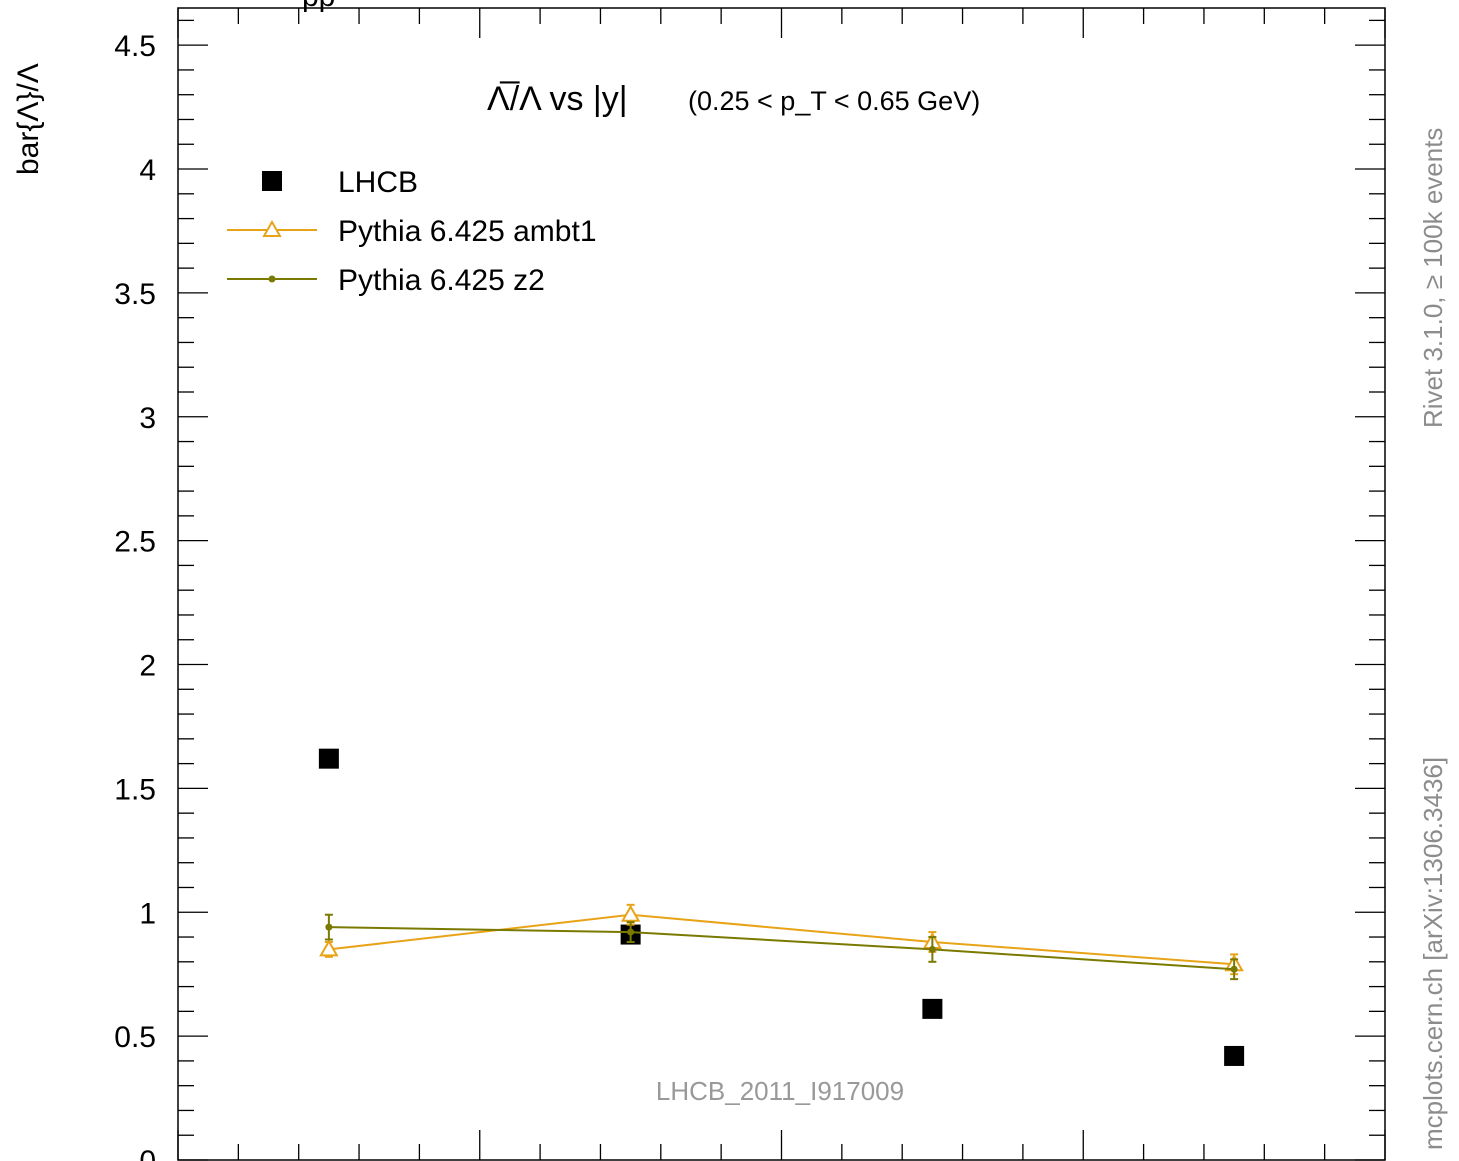 This screenshot has width=1459, height=1161. What do you see at coordinates (272, 279) in the screenshot?
I see `legend-z2-marker` at bounding box center [272, 279].